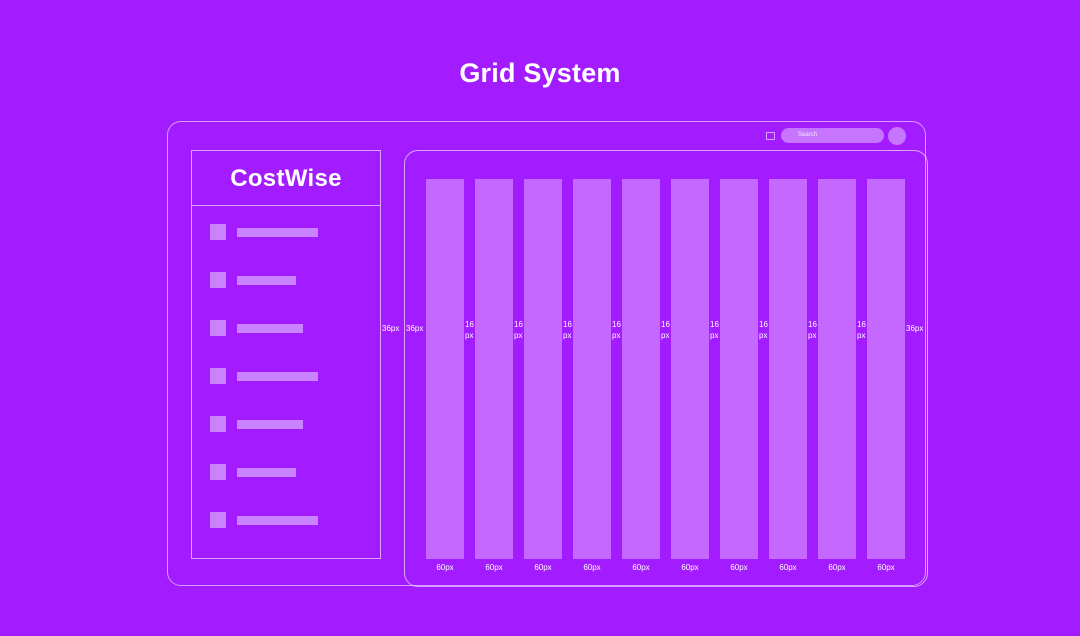 The image size is (1080, 636). I want to click on search-input: Search, so click(832, 135).